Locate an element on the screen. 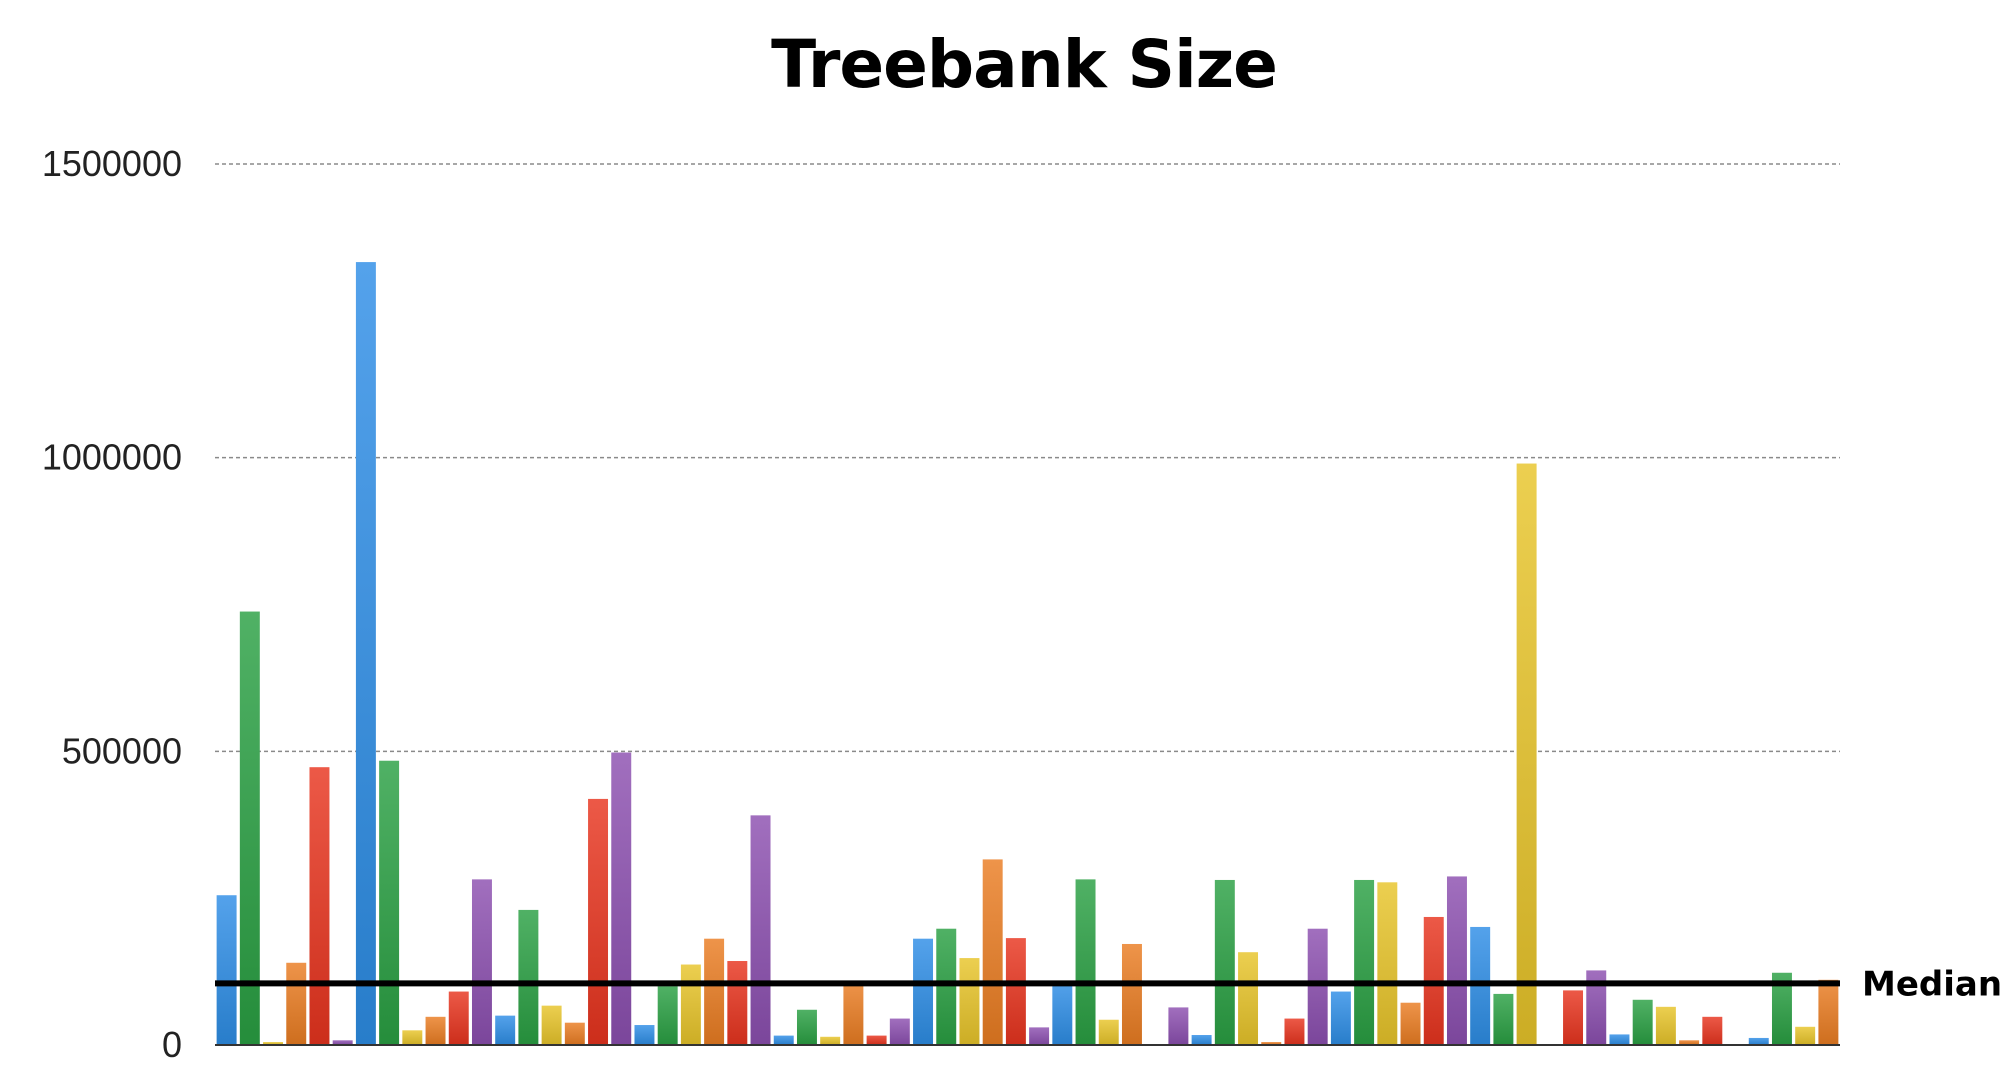 This screenshot has height=1080, width=2000. y-tick-label: 0 is located at coordinates (172, 1044).